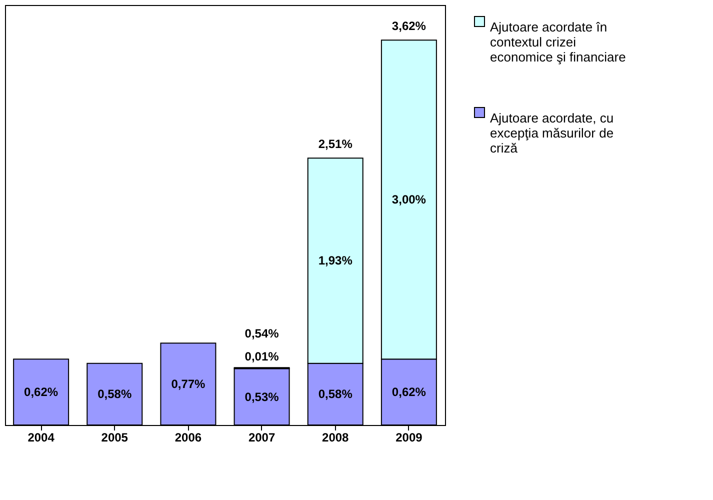  Describe the element at coordinates (409, 199) in the screenshot. I see `data-label: 3,00%` at that location.